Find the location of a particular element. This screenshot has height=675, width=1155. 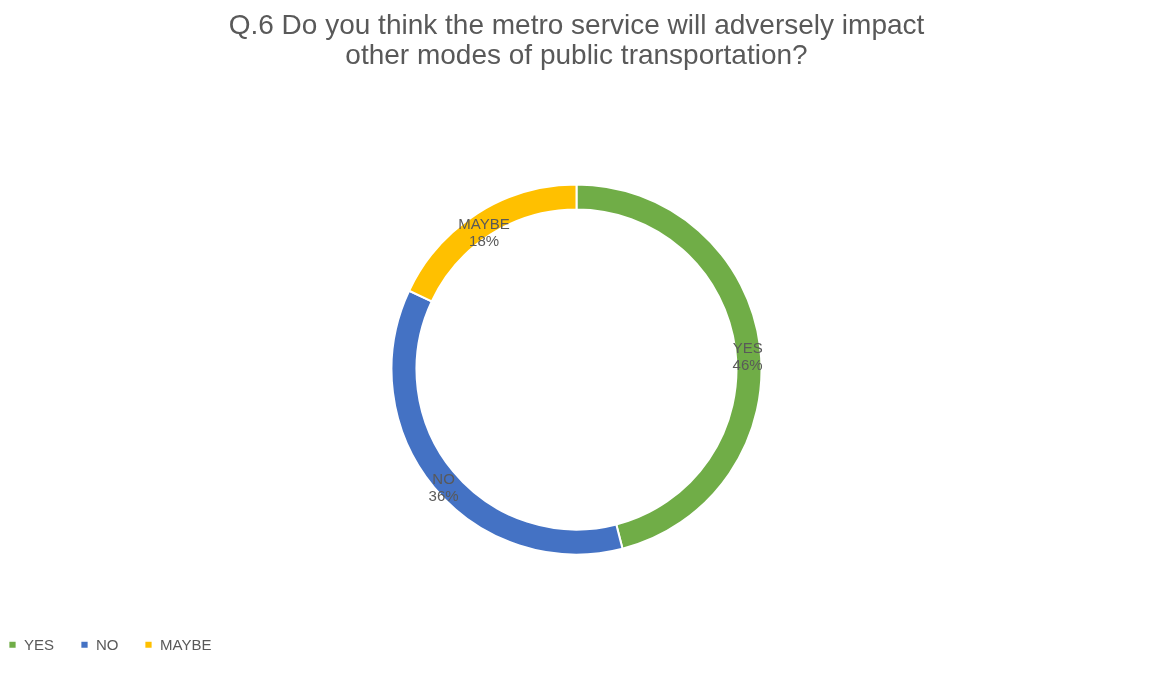

legend-label: YES is located at coordinates (39, 644).